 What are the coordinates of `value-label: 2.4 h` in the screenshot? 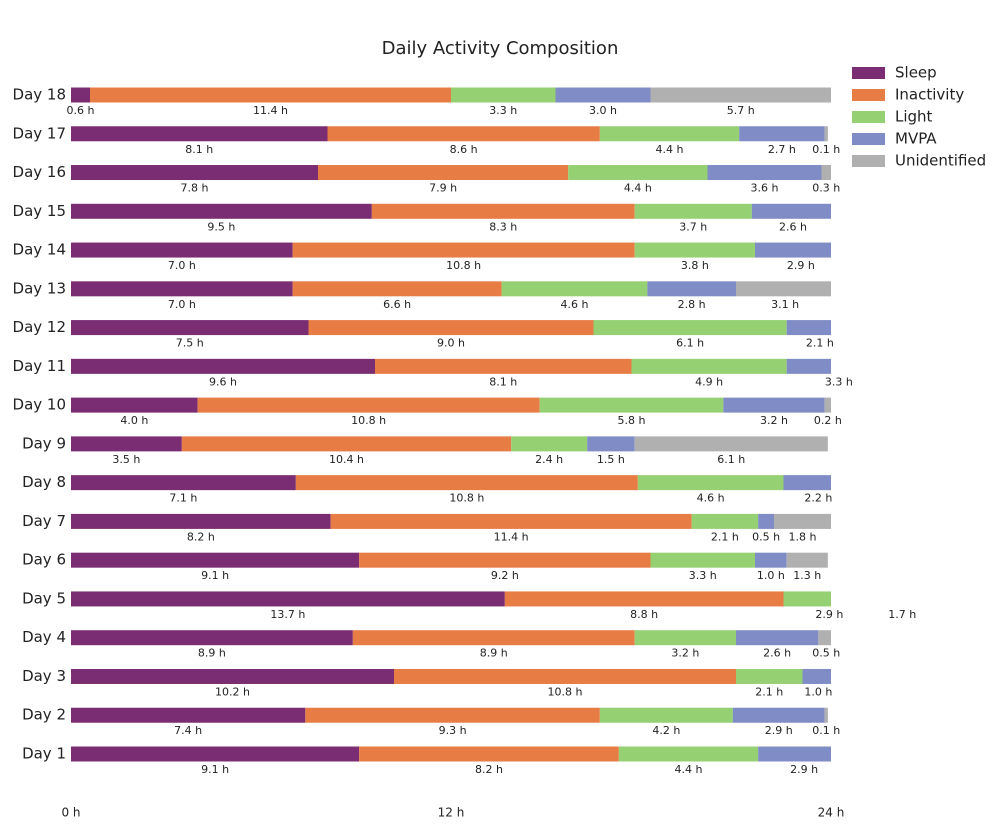 It's located at (549, 459).